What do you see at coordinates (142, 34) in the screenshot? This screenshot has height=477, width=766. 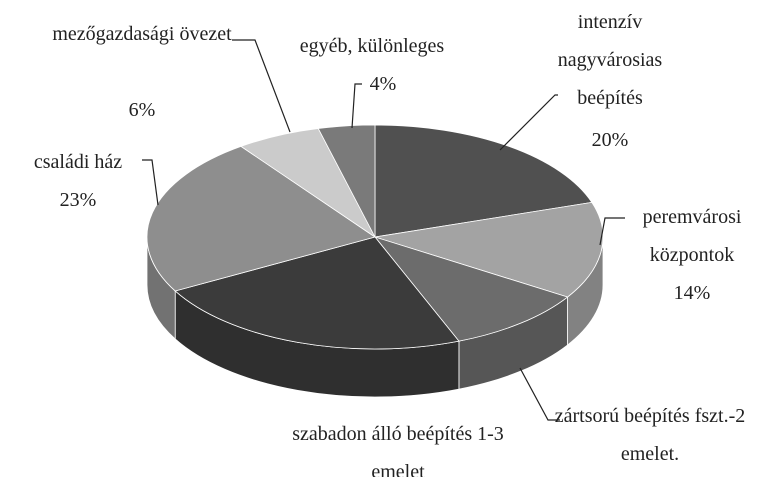 I see `category-label: mezőgazdasági övezet` at bounding box center [142, 34].